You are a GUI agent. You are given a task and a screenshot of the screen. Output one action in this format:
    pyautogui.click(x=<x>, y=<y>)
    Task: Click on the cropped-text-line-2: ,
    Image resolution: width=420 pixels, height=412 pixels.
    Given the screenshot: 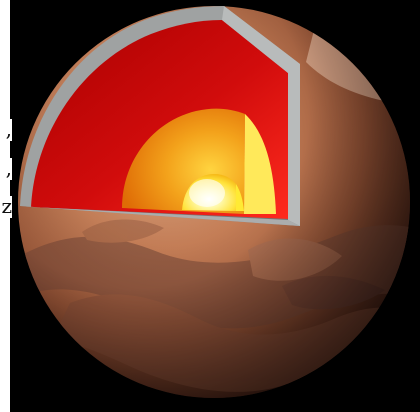 What is the action you would take?
    pyautogui.click(x=6, y=169)
    